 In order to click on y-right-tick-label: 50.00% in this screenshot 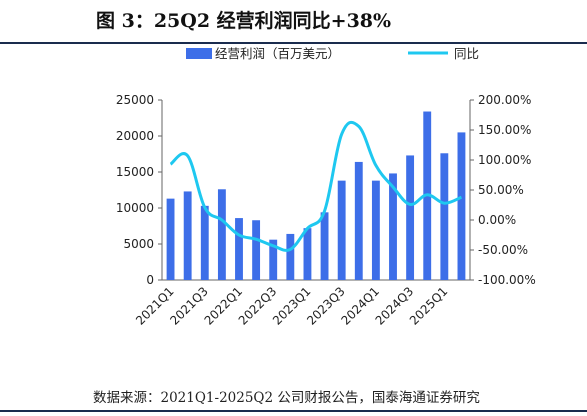, I will do `click(501, 190)`.